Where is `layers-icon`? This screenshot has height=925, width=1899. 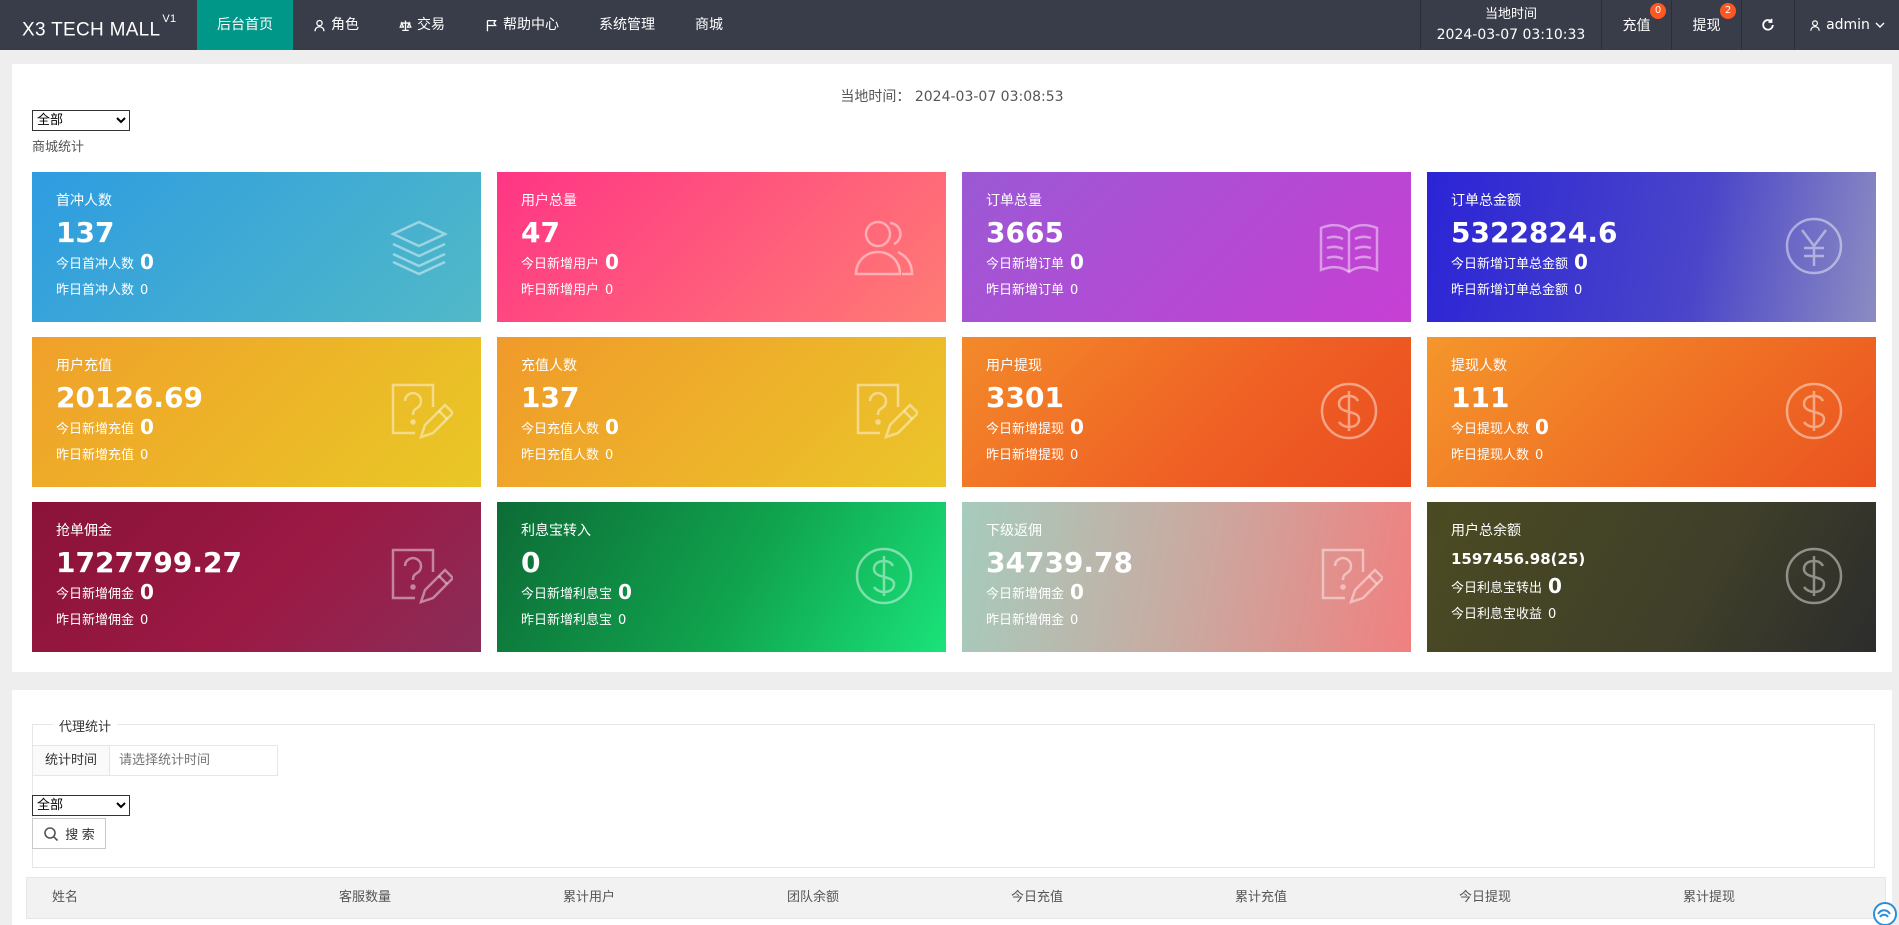 layers-icon is located at coordinates (419, 248).